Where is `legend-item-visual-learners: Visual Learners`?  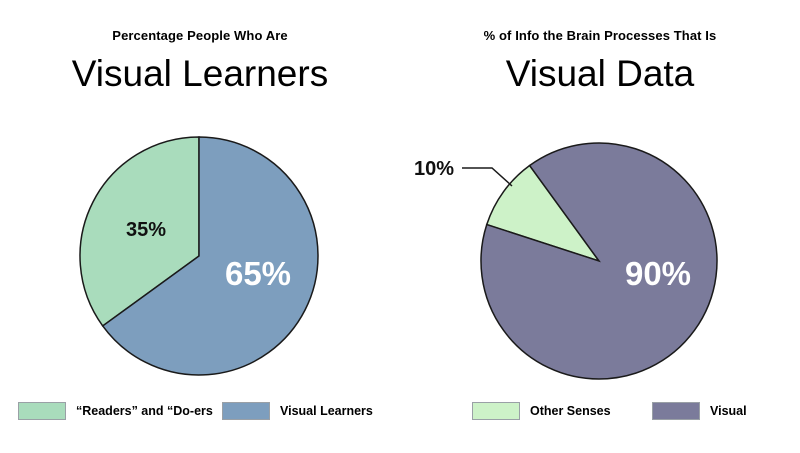 legend-item-visual-learners: Visual Learners is located at coordinates (297, 411).